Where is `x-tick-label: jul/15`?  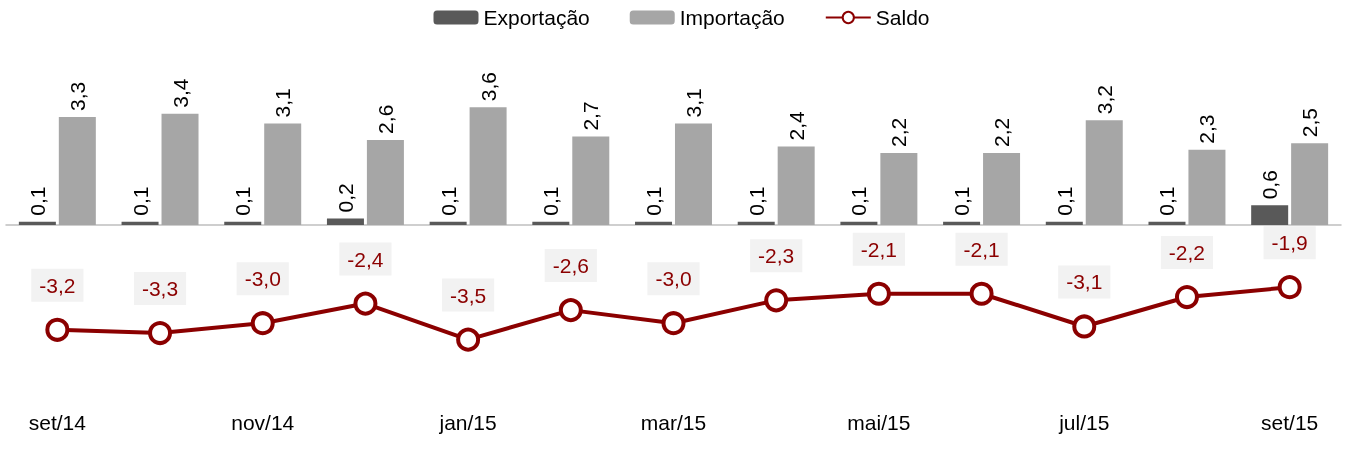 x-tick-label: jul/15 is located at coordinates (1084, 422).